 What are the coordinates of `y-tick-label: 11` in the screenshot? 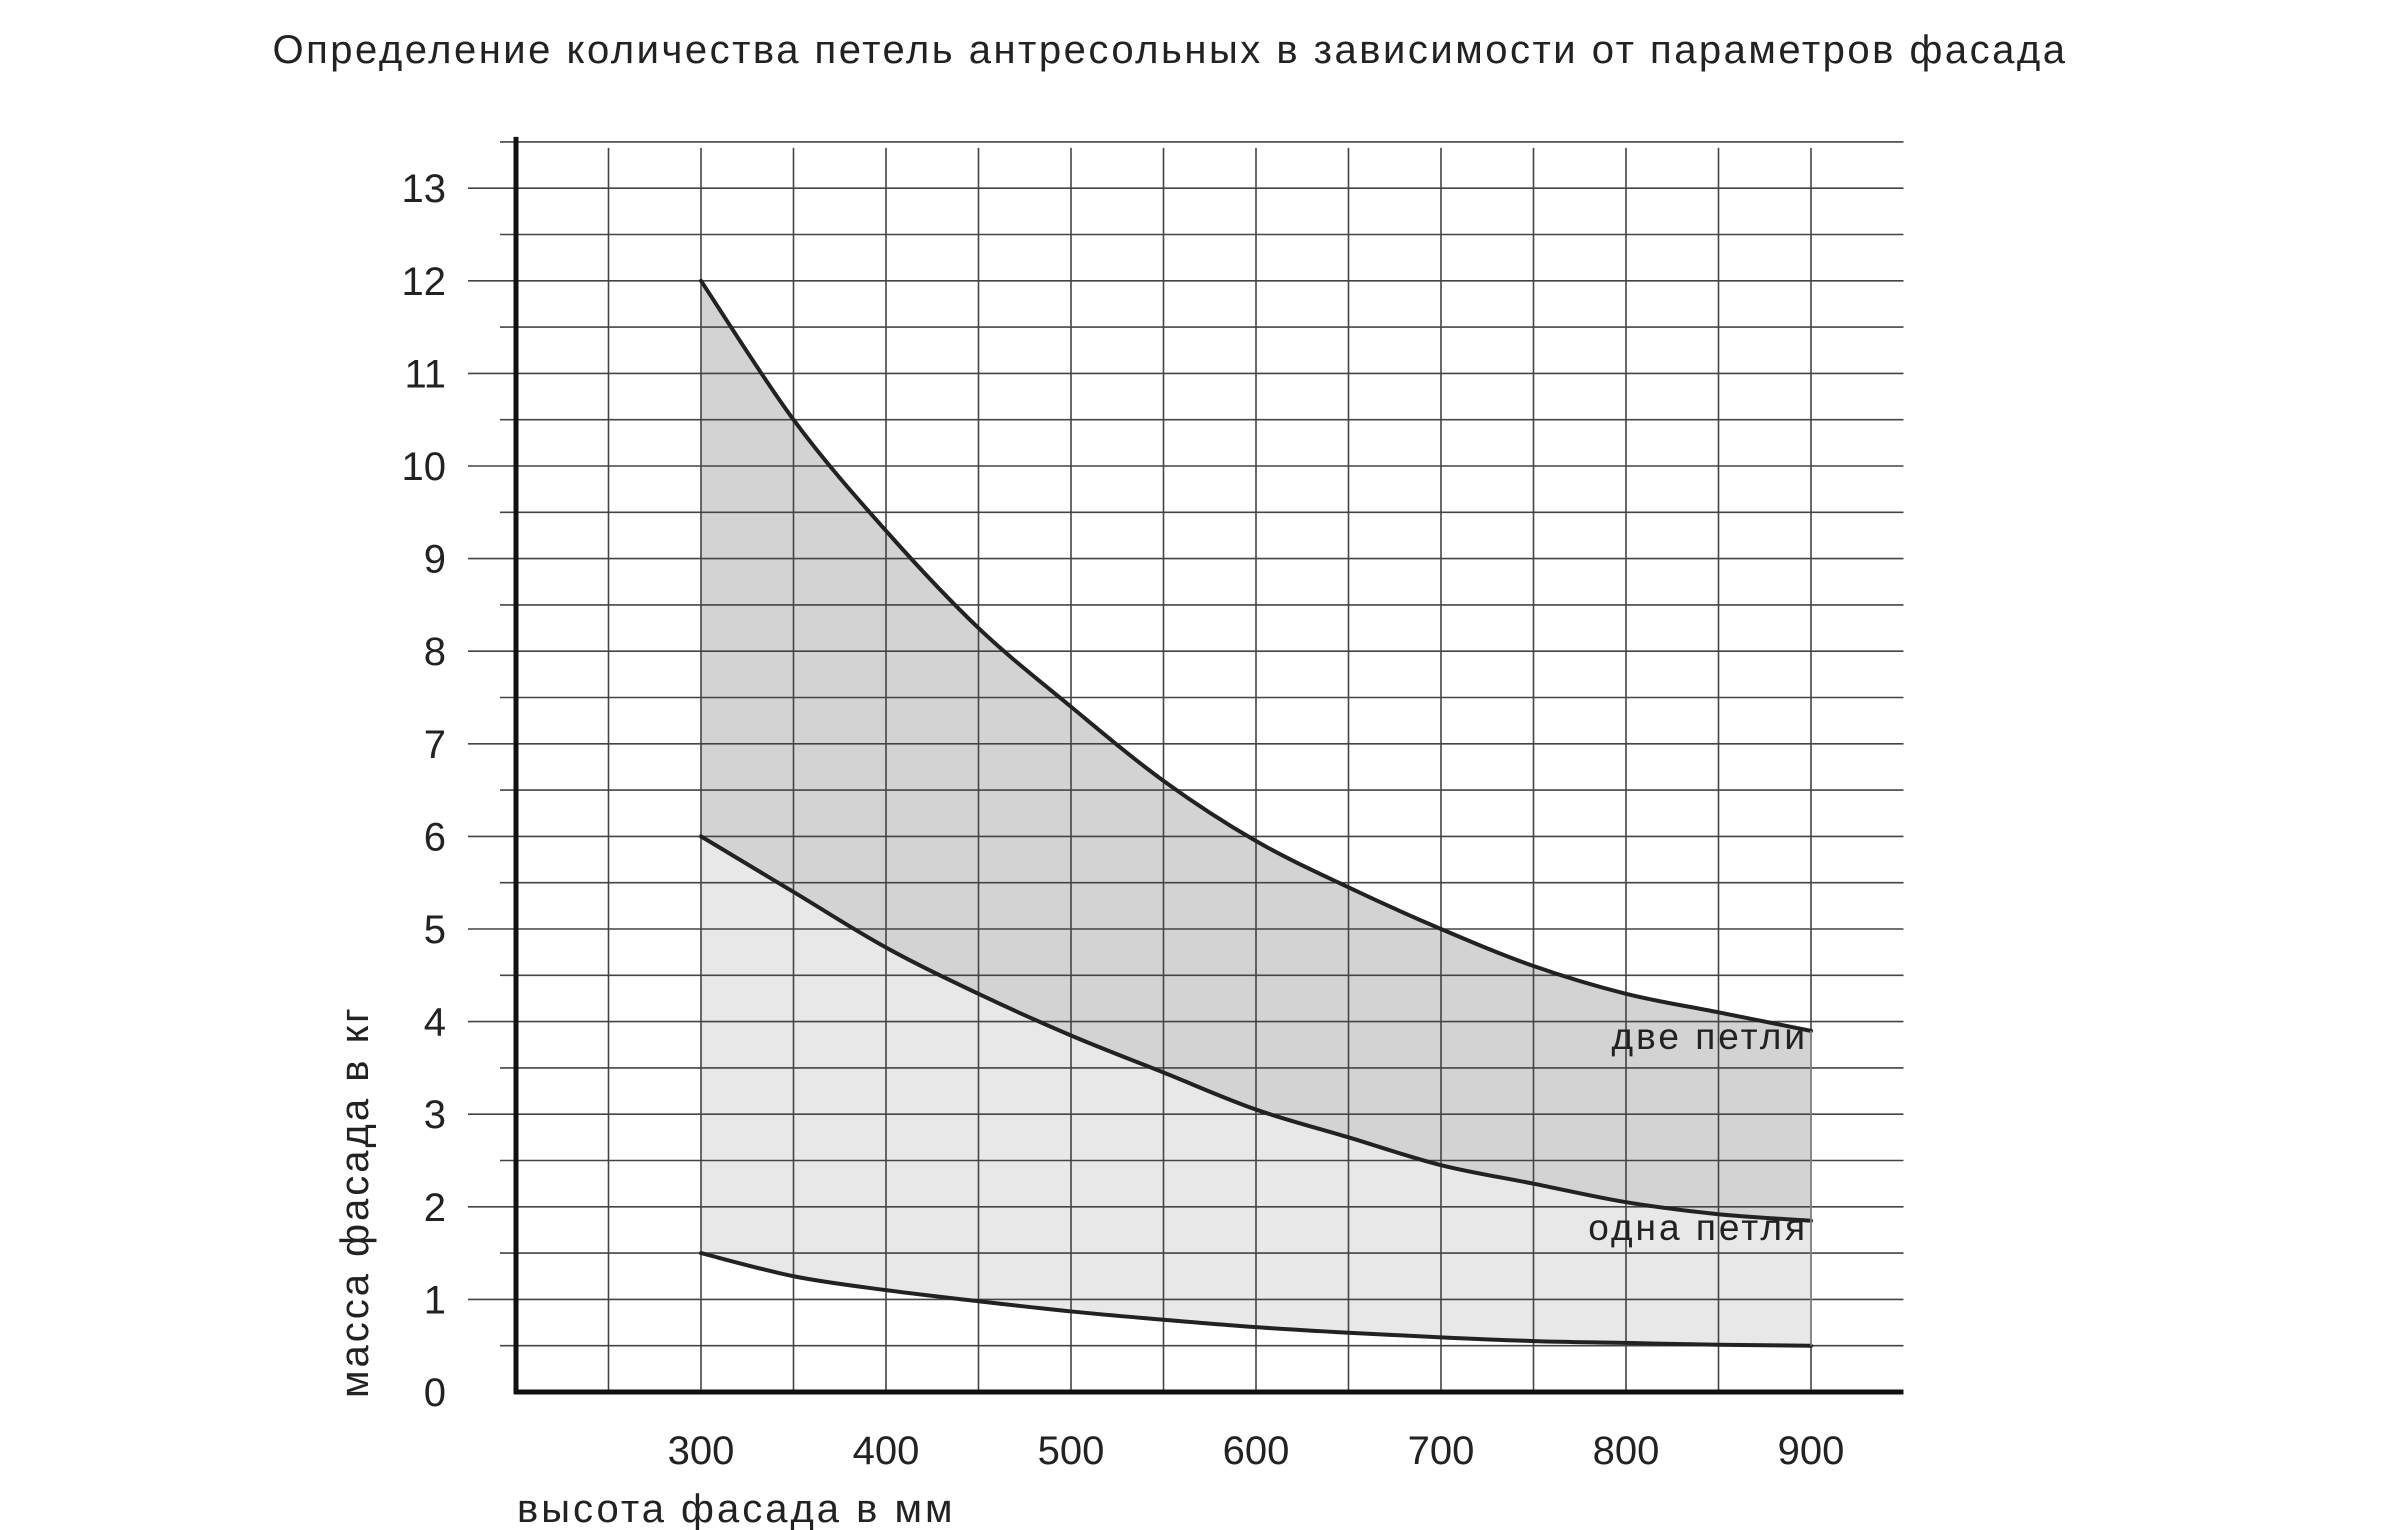 It's located at (425, 374).